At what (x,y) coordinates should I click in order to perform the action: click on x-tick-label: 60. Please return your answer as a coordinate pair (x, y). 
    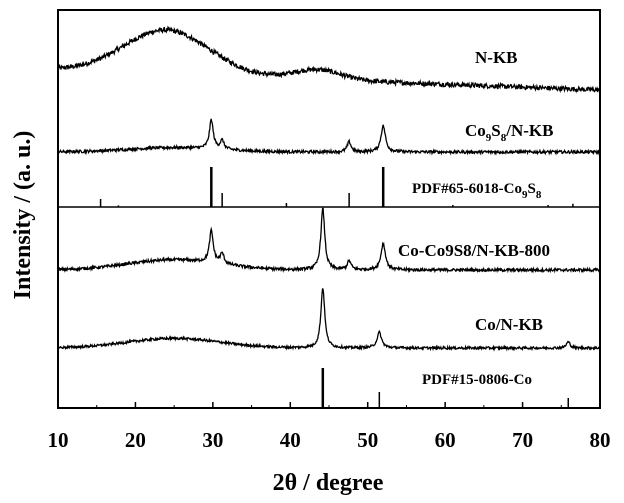
    Looking at the image, I should click on (445, 440).